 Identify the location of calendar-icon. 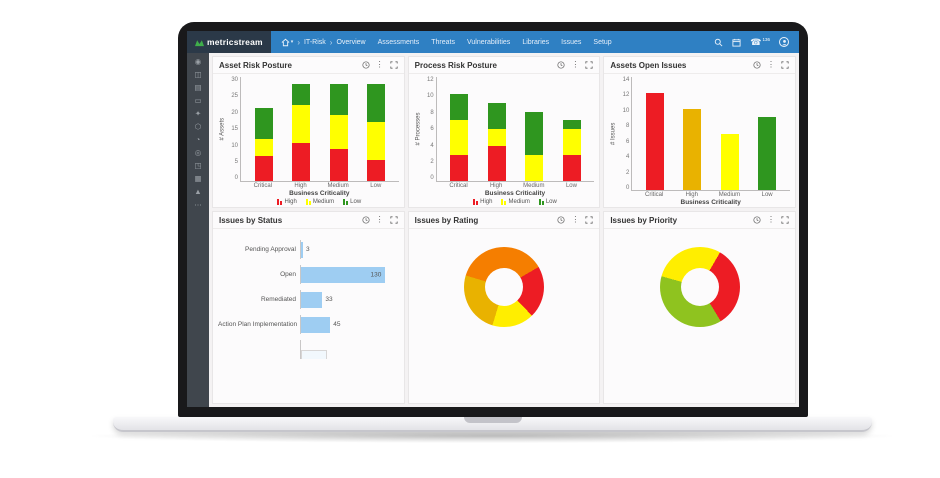
(736, 42).